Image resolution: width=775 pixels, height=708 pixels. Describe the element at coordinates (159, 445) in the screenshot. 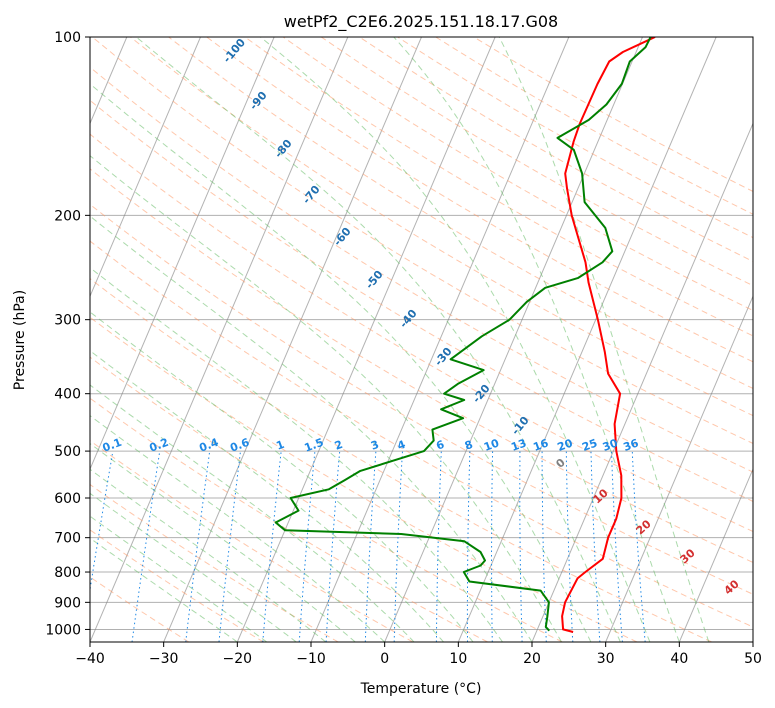

I see `mixing-ratio-label: 0.2` at that location.